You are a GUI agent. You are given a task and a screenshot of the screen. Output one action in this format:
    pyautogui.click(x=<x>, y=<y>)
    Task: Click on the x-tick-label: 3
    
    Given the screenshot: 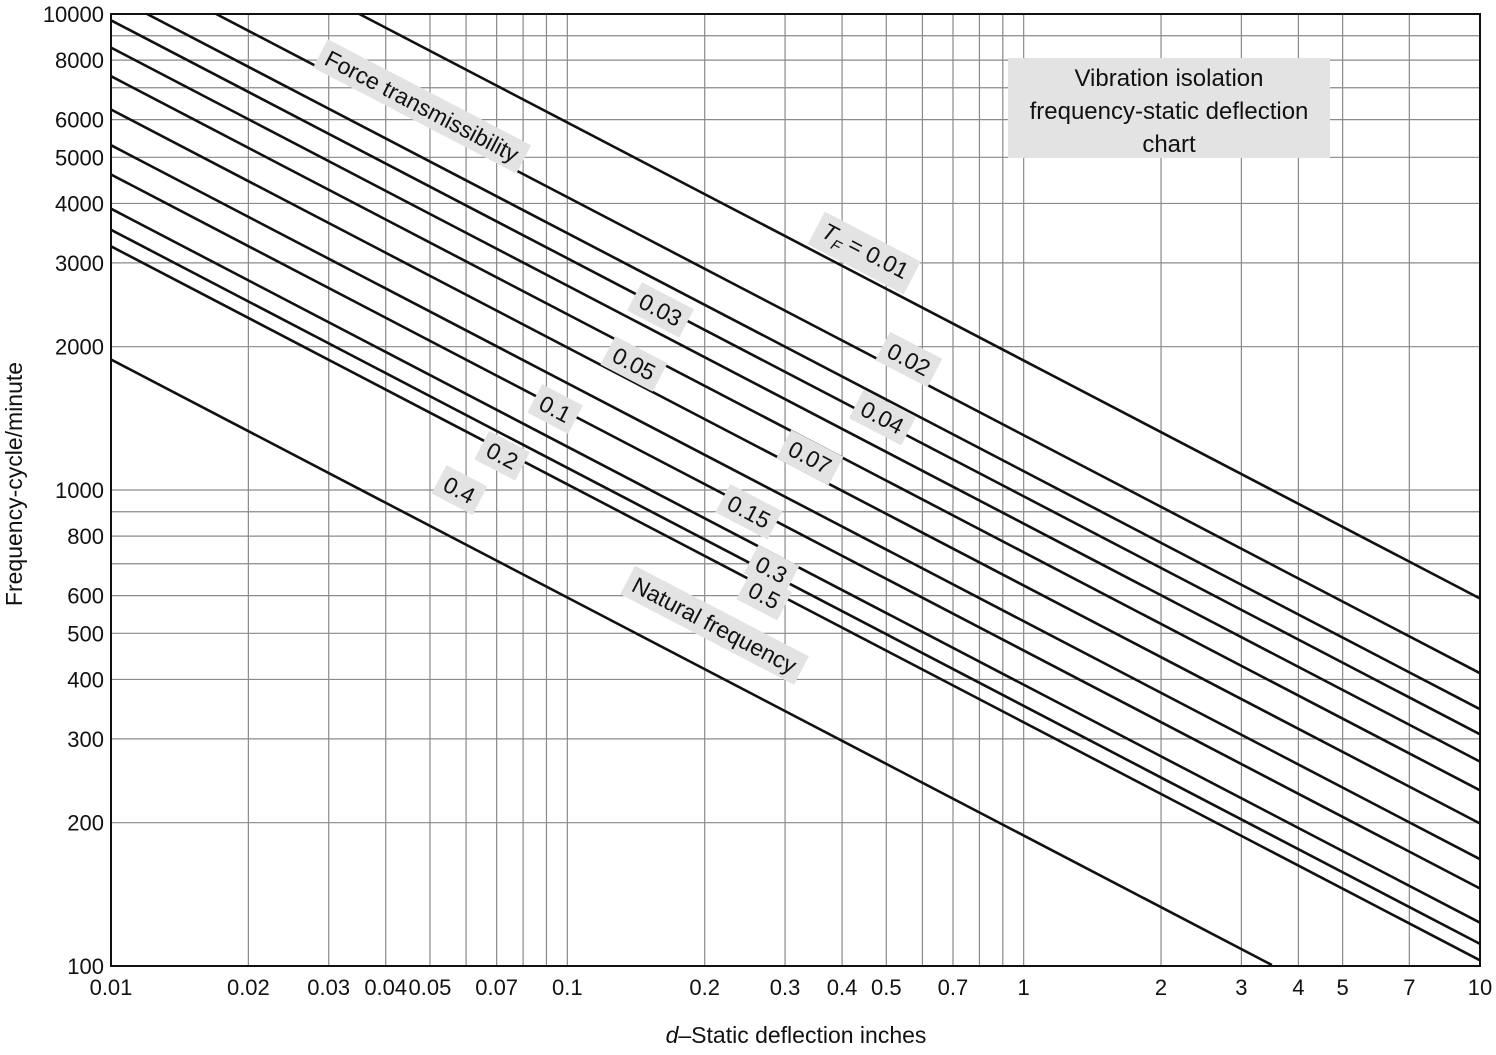 What is the action you would take?
    pyautogui.click(x=1241, y=987)
    